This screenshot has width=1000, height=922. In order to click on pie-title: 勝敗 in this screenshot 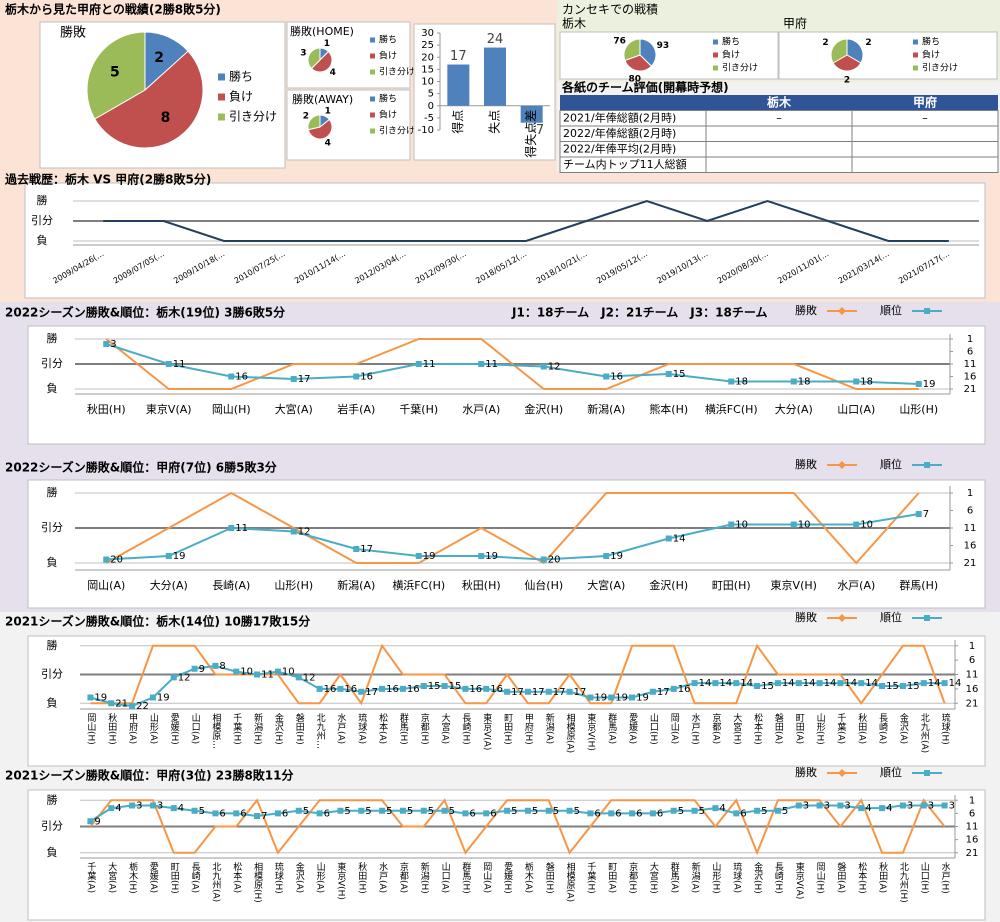, I will do `click(73, 33)`.